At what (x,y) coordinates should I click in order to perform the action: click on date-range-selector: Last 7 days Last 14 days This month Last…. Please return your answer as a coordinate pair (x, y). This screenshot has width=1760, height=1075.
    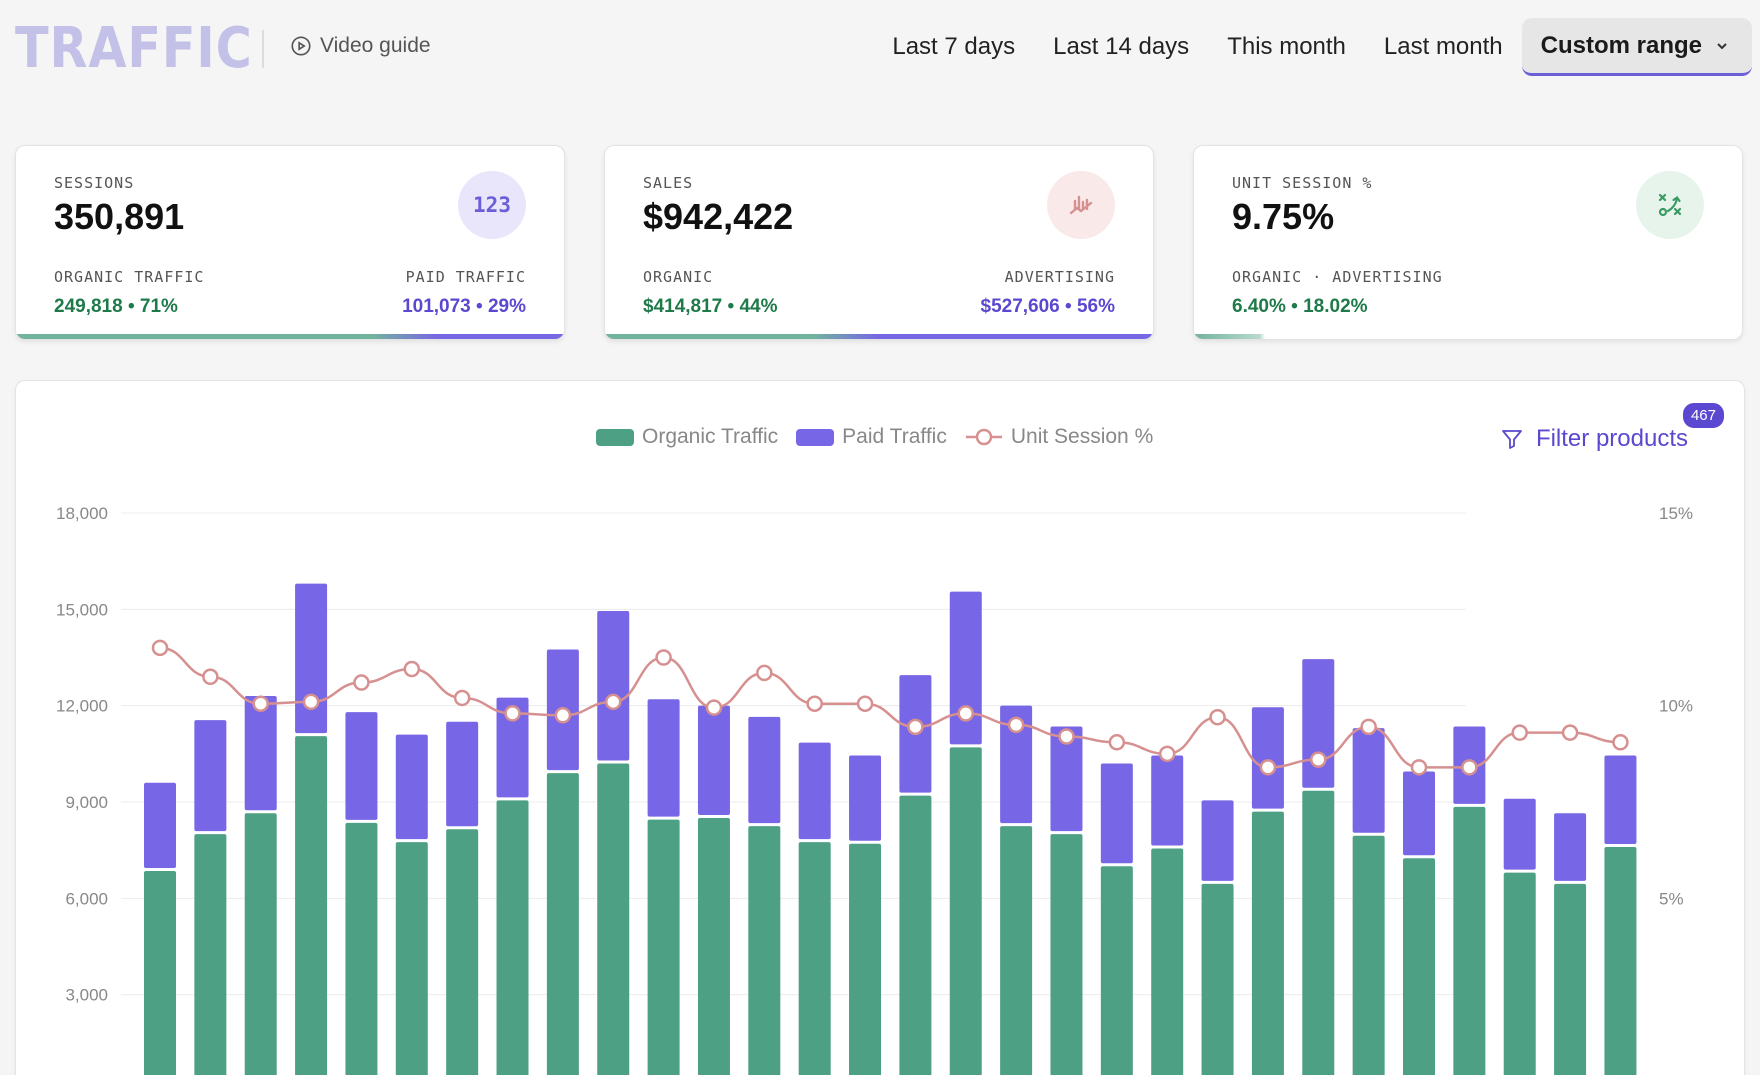
    Looking at the image, I should click on (1312, 47).